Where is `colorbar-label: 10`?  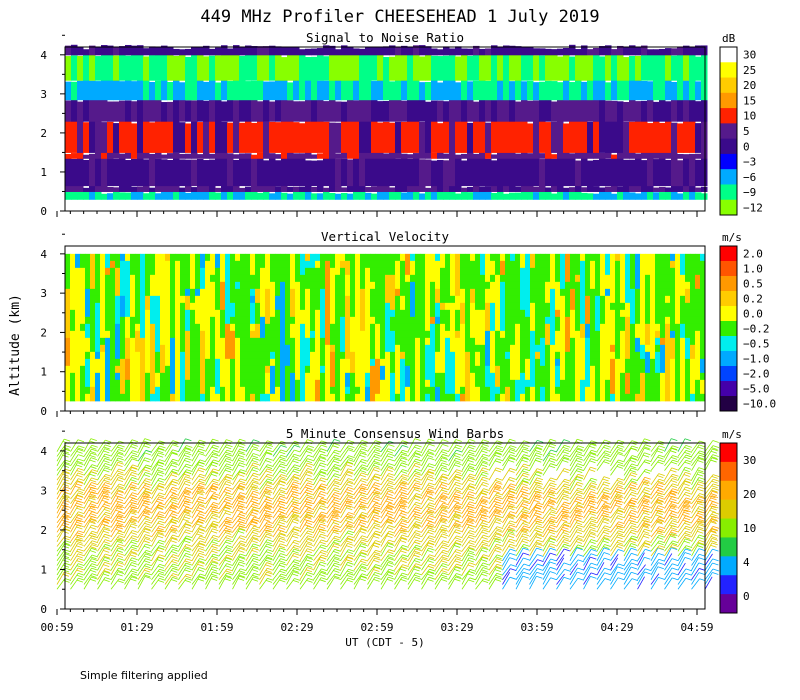
colorbar-label: 10 is located at coordinates (749, 116).